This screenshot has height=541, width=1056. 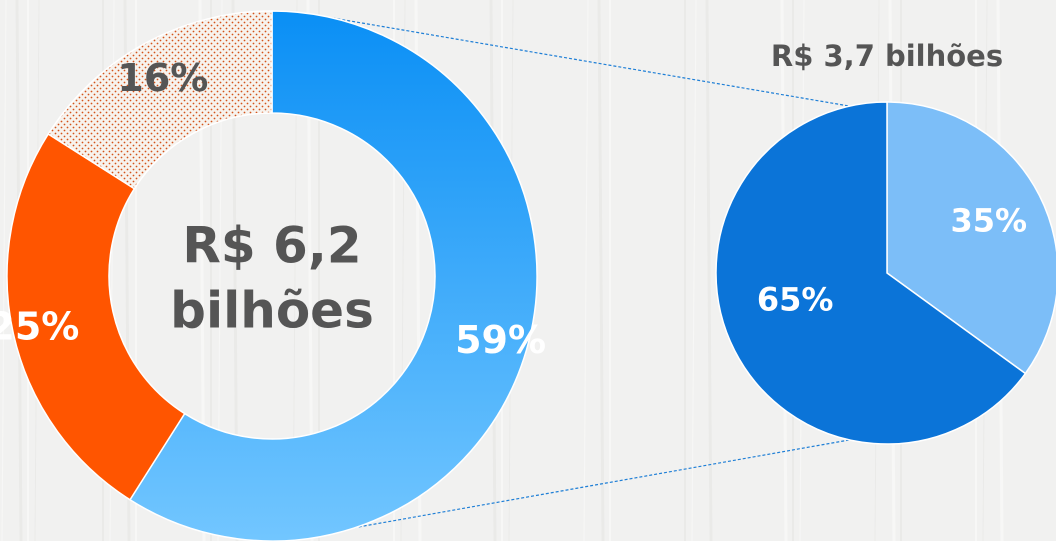 What do you see at coordinates (795, 300) in the screenshot?
I see `pie-label-65: 65%` at bounding box center [795, 300].